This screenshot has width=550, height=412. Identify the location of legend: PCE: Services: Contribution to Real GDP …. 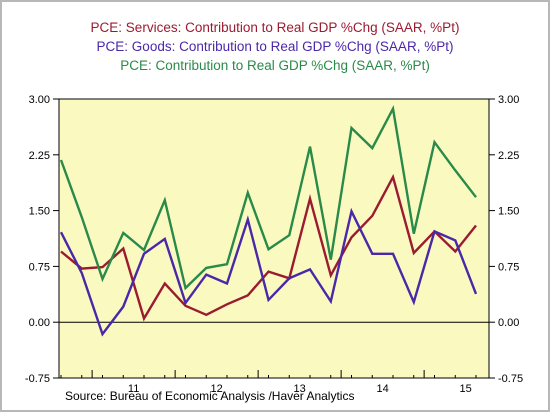
(275, 46).